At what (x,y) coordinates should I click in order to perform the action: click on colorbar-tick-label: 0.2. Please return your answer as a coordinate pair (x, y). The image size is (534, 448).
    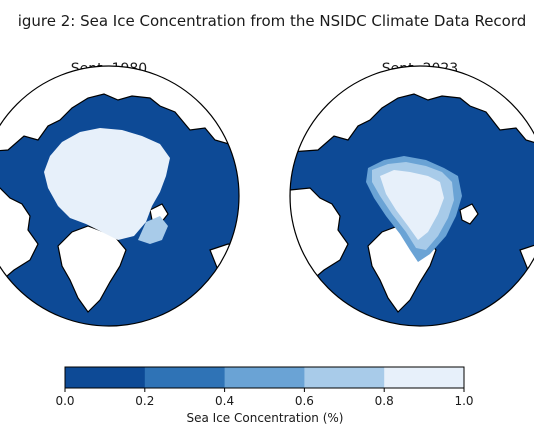
    Looking at the image, I should click on (145, 401).